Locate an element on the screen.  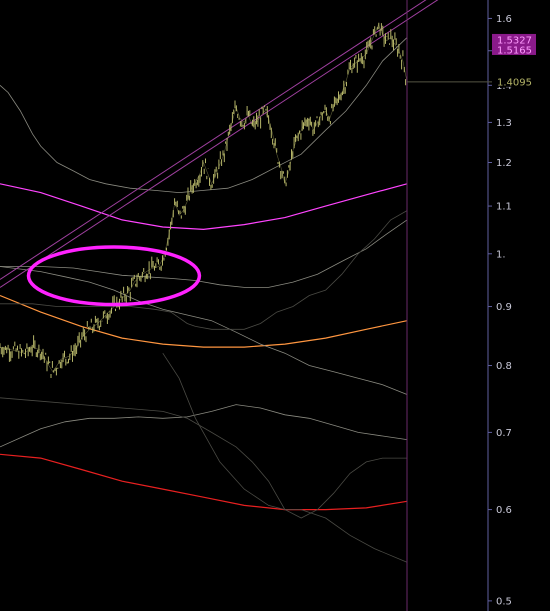
y-axis: 1.61.51.41.31.21.11.0.90.80.70.60.5 is located at coordinates (499, 305).